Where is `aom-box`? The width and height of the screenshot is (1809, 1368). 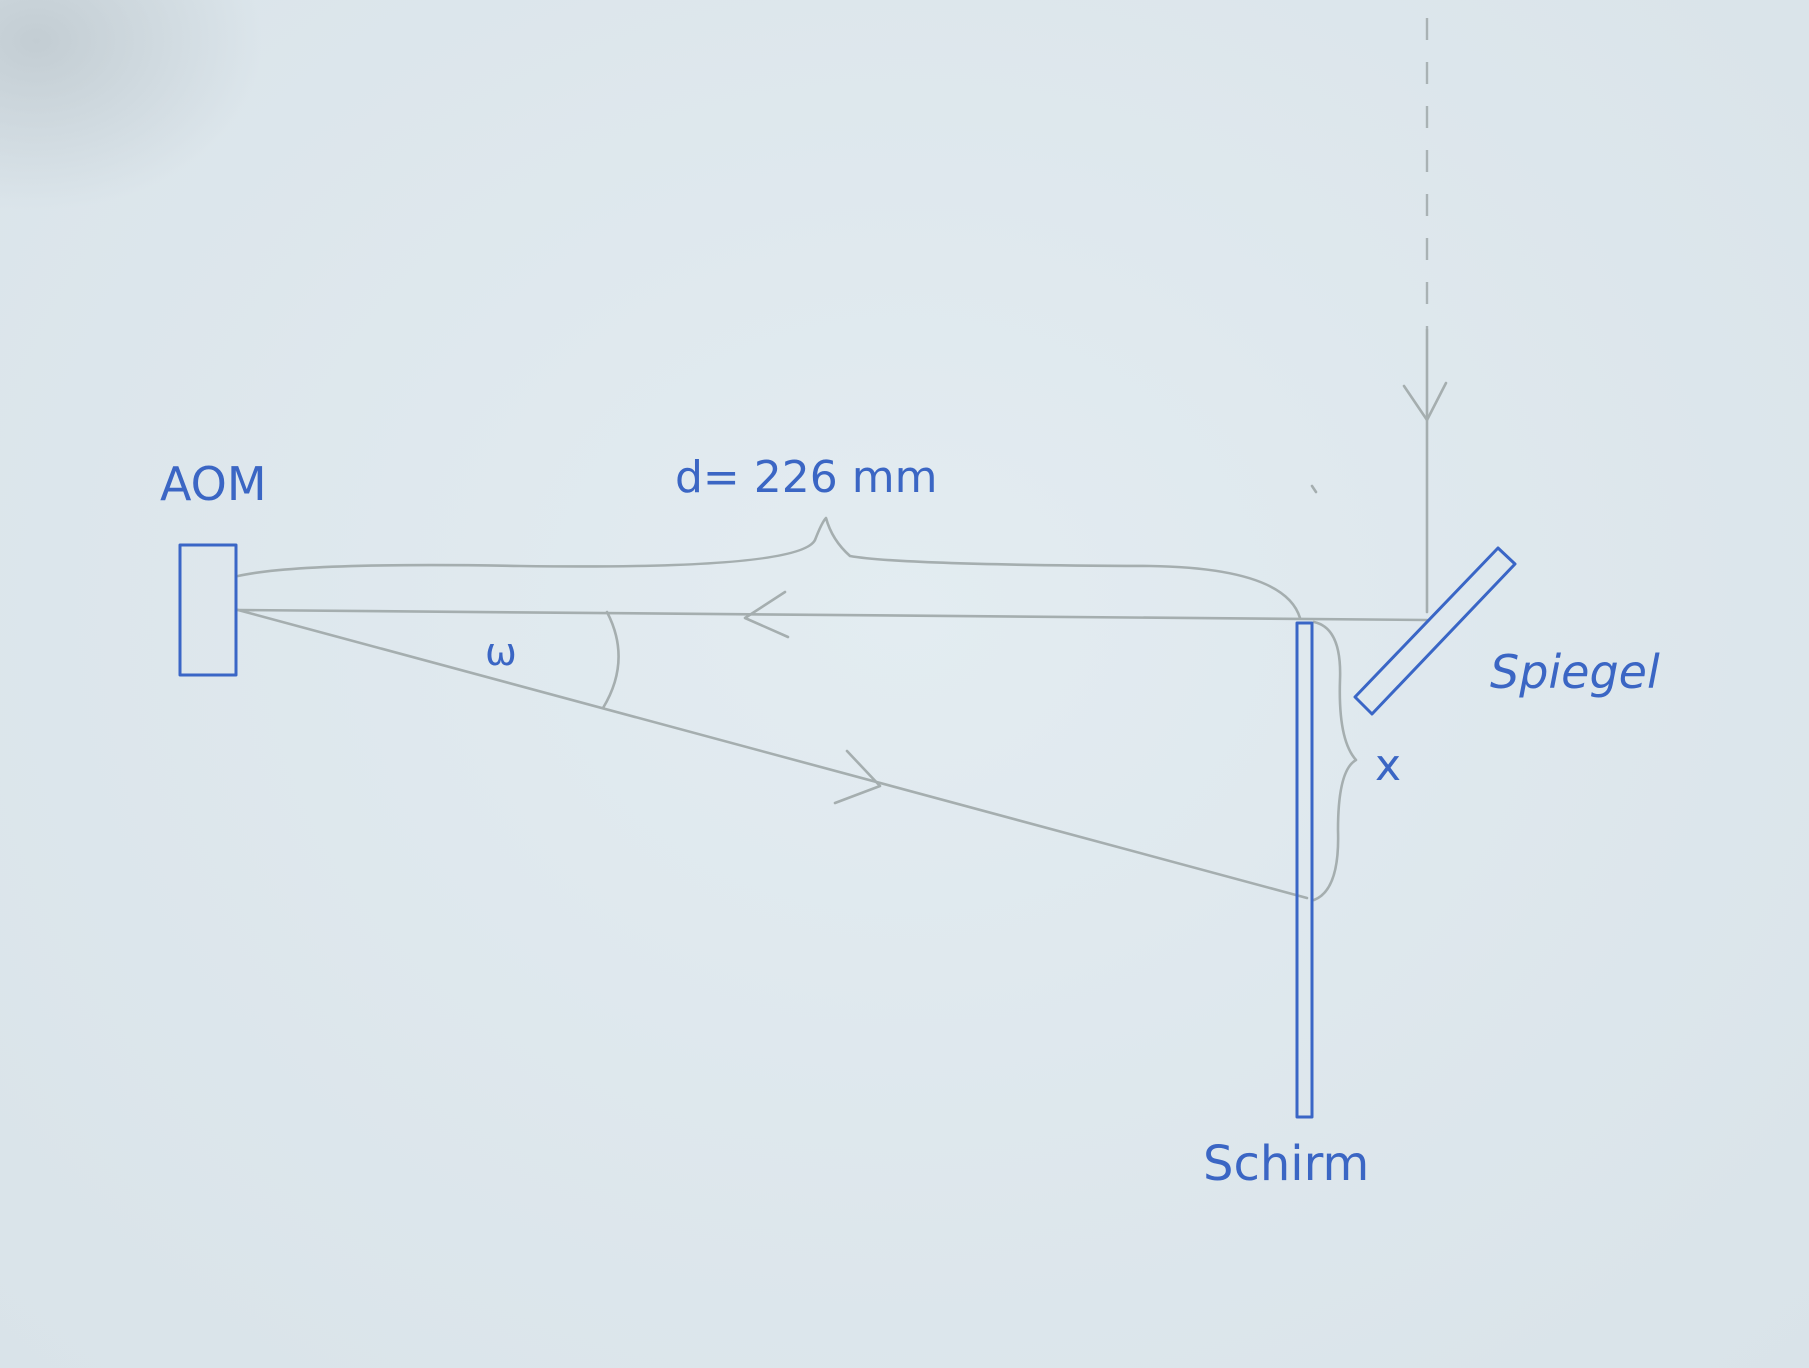 aom-box is located at coordinates (208, 610).